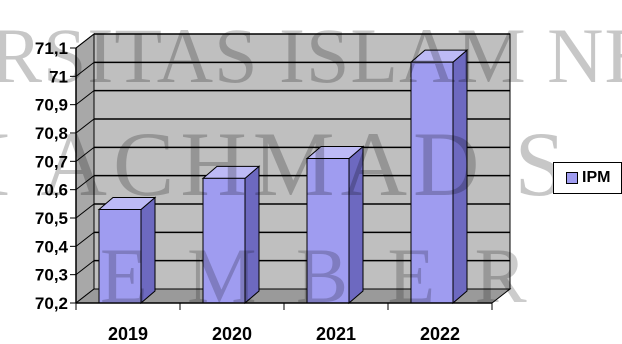 This screenshot has height=344, width=622. I want to click on y-tick-label: 70,8, so click(51, 133).